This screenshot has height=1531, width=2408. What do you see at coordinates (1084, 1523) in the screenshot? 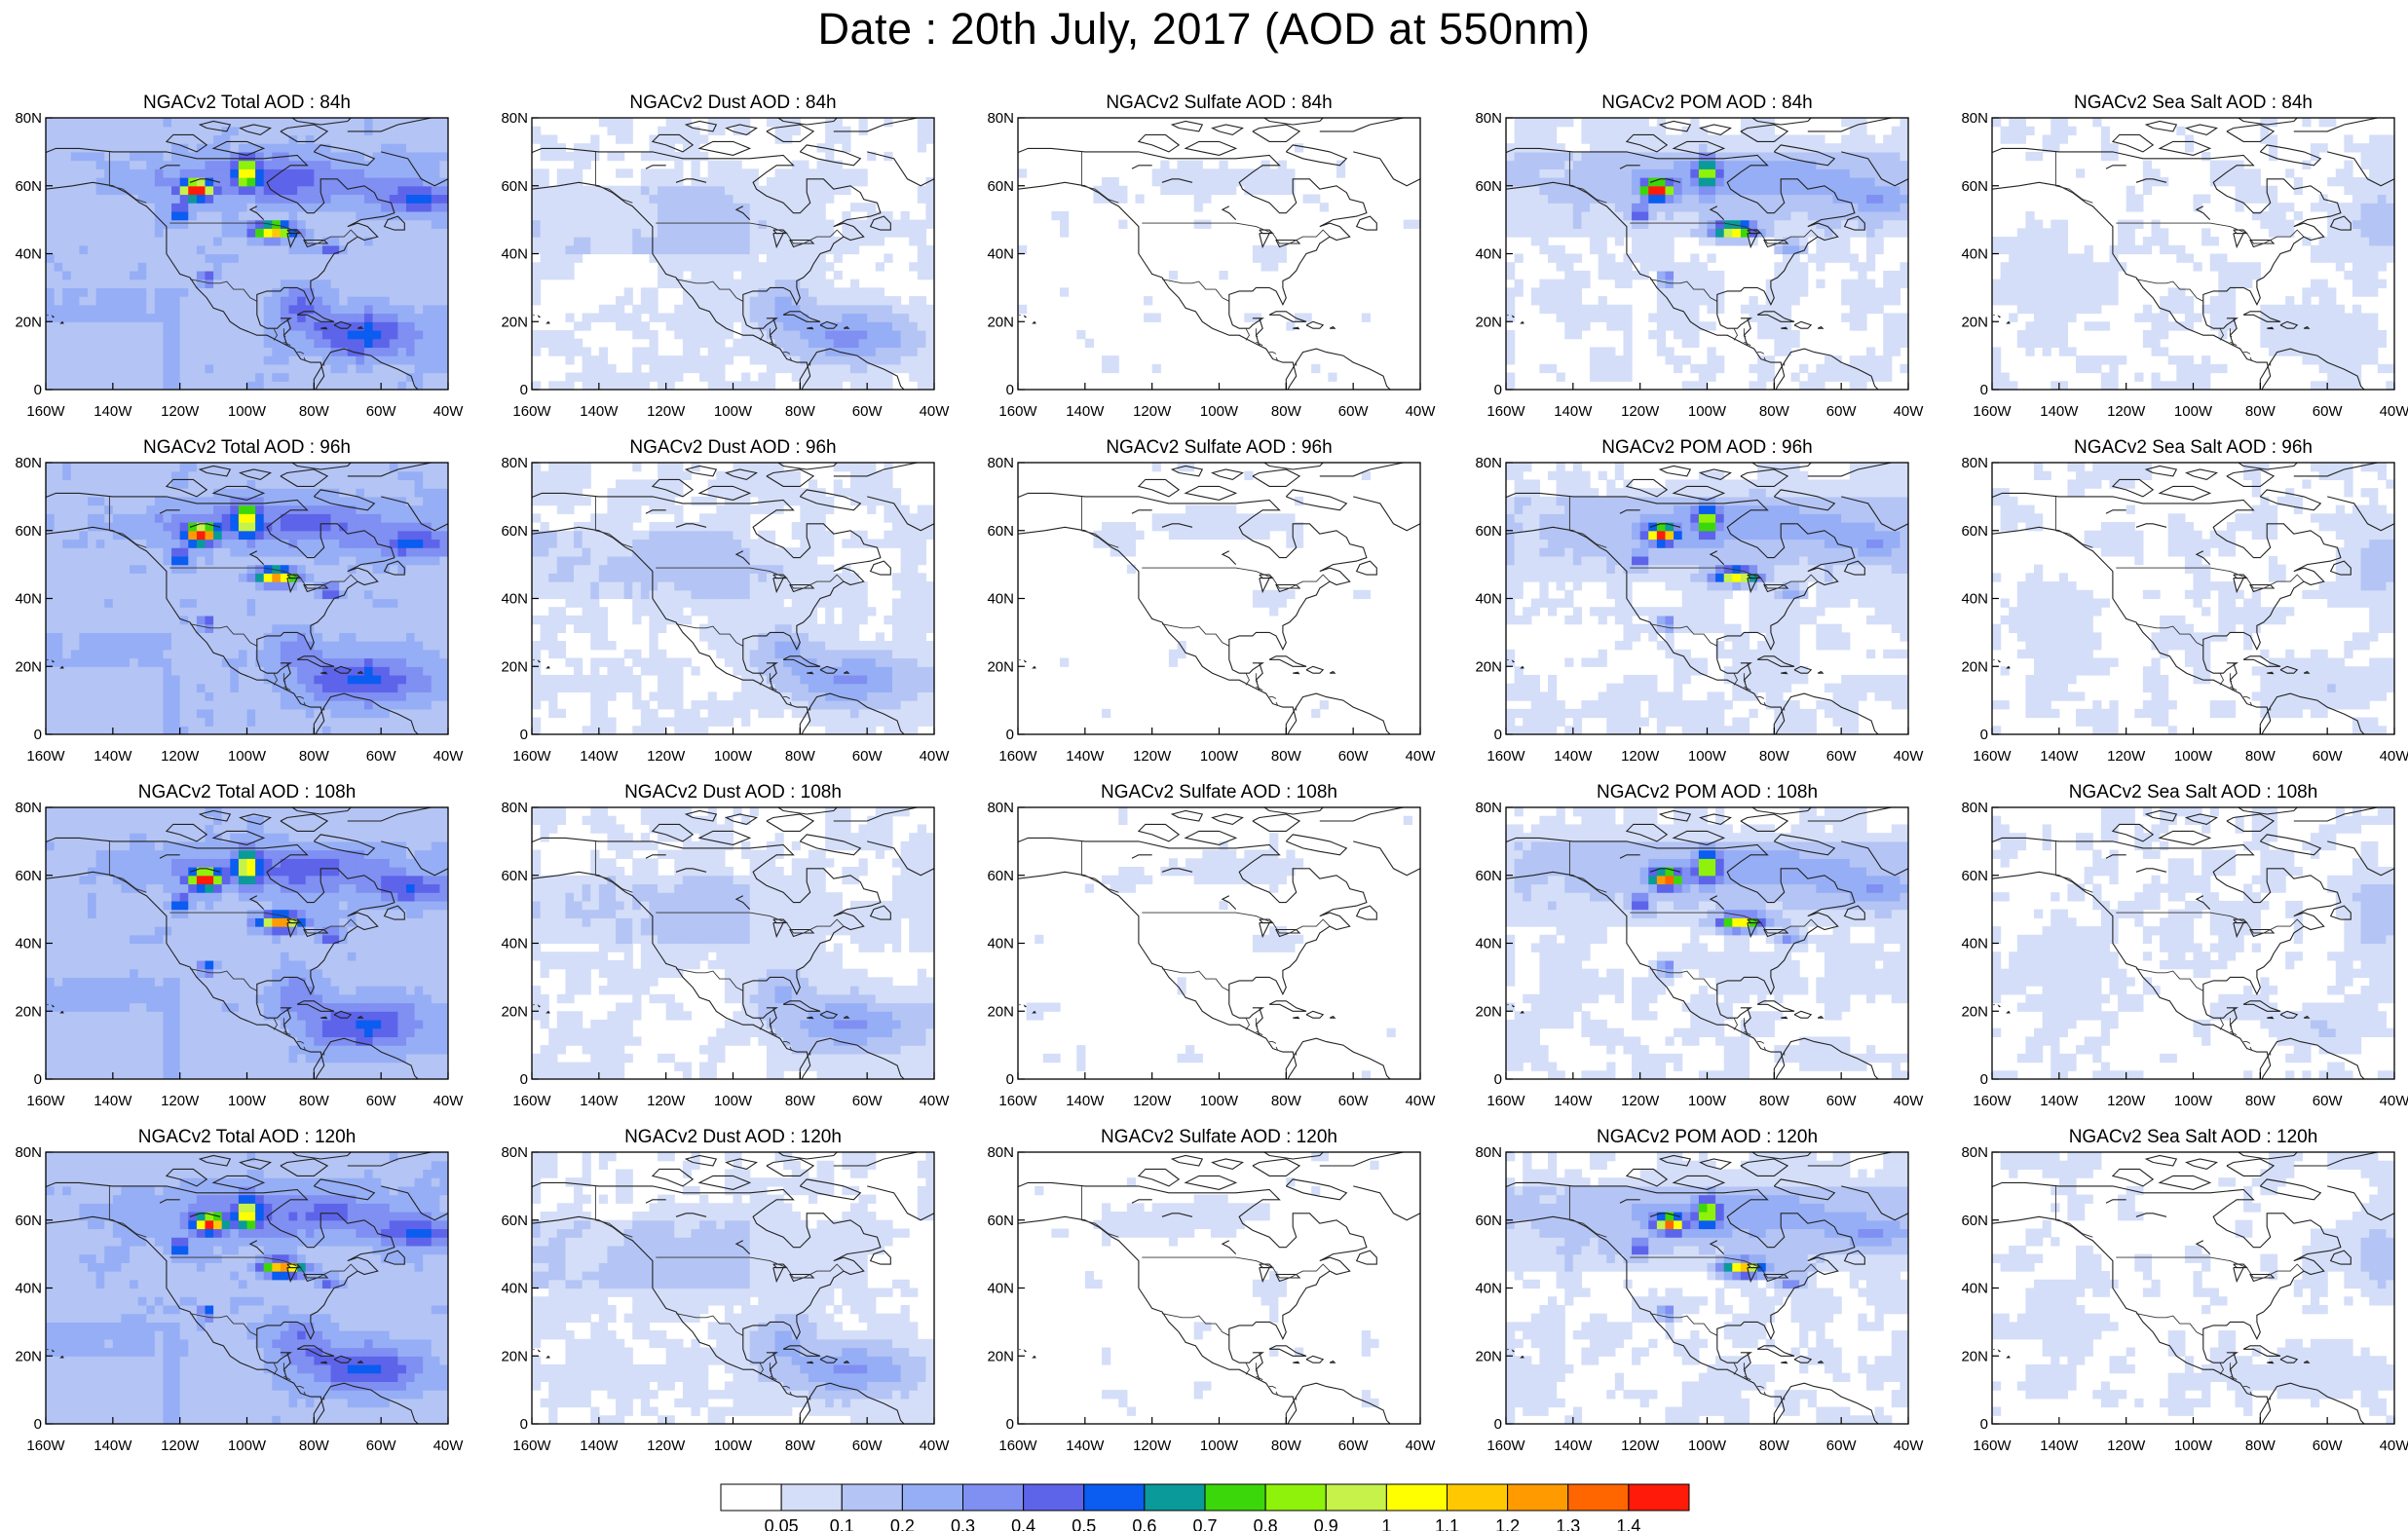
I see `colorbar-label: 0.5` at bounding box center [1084, 1523].